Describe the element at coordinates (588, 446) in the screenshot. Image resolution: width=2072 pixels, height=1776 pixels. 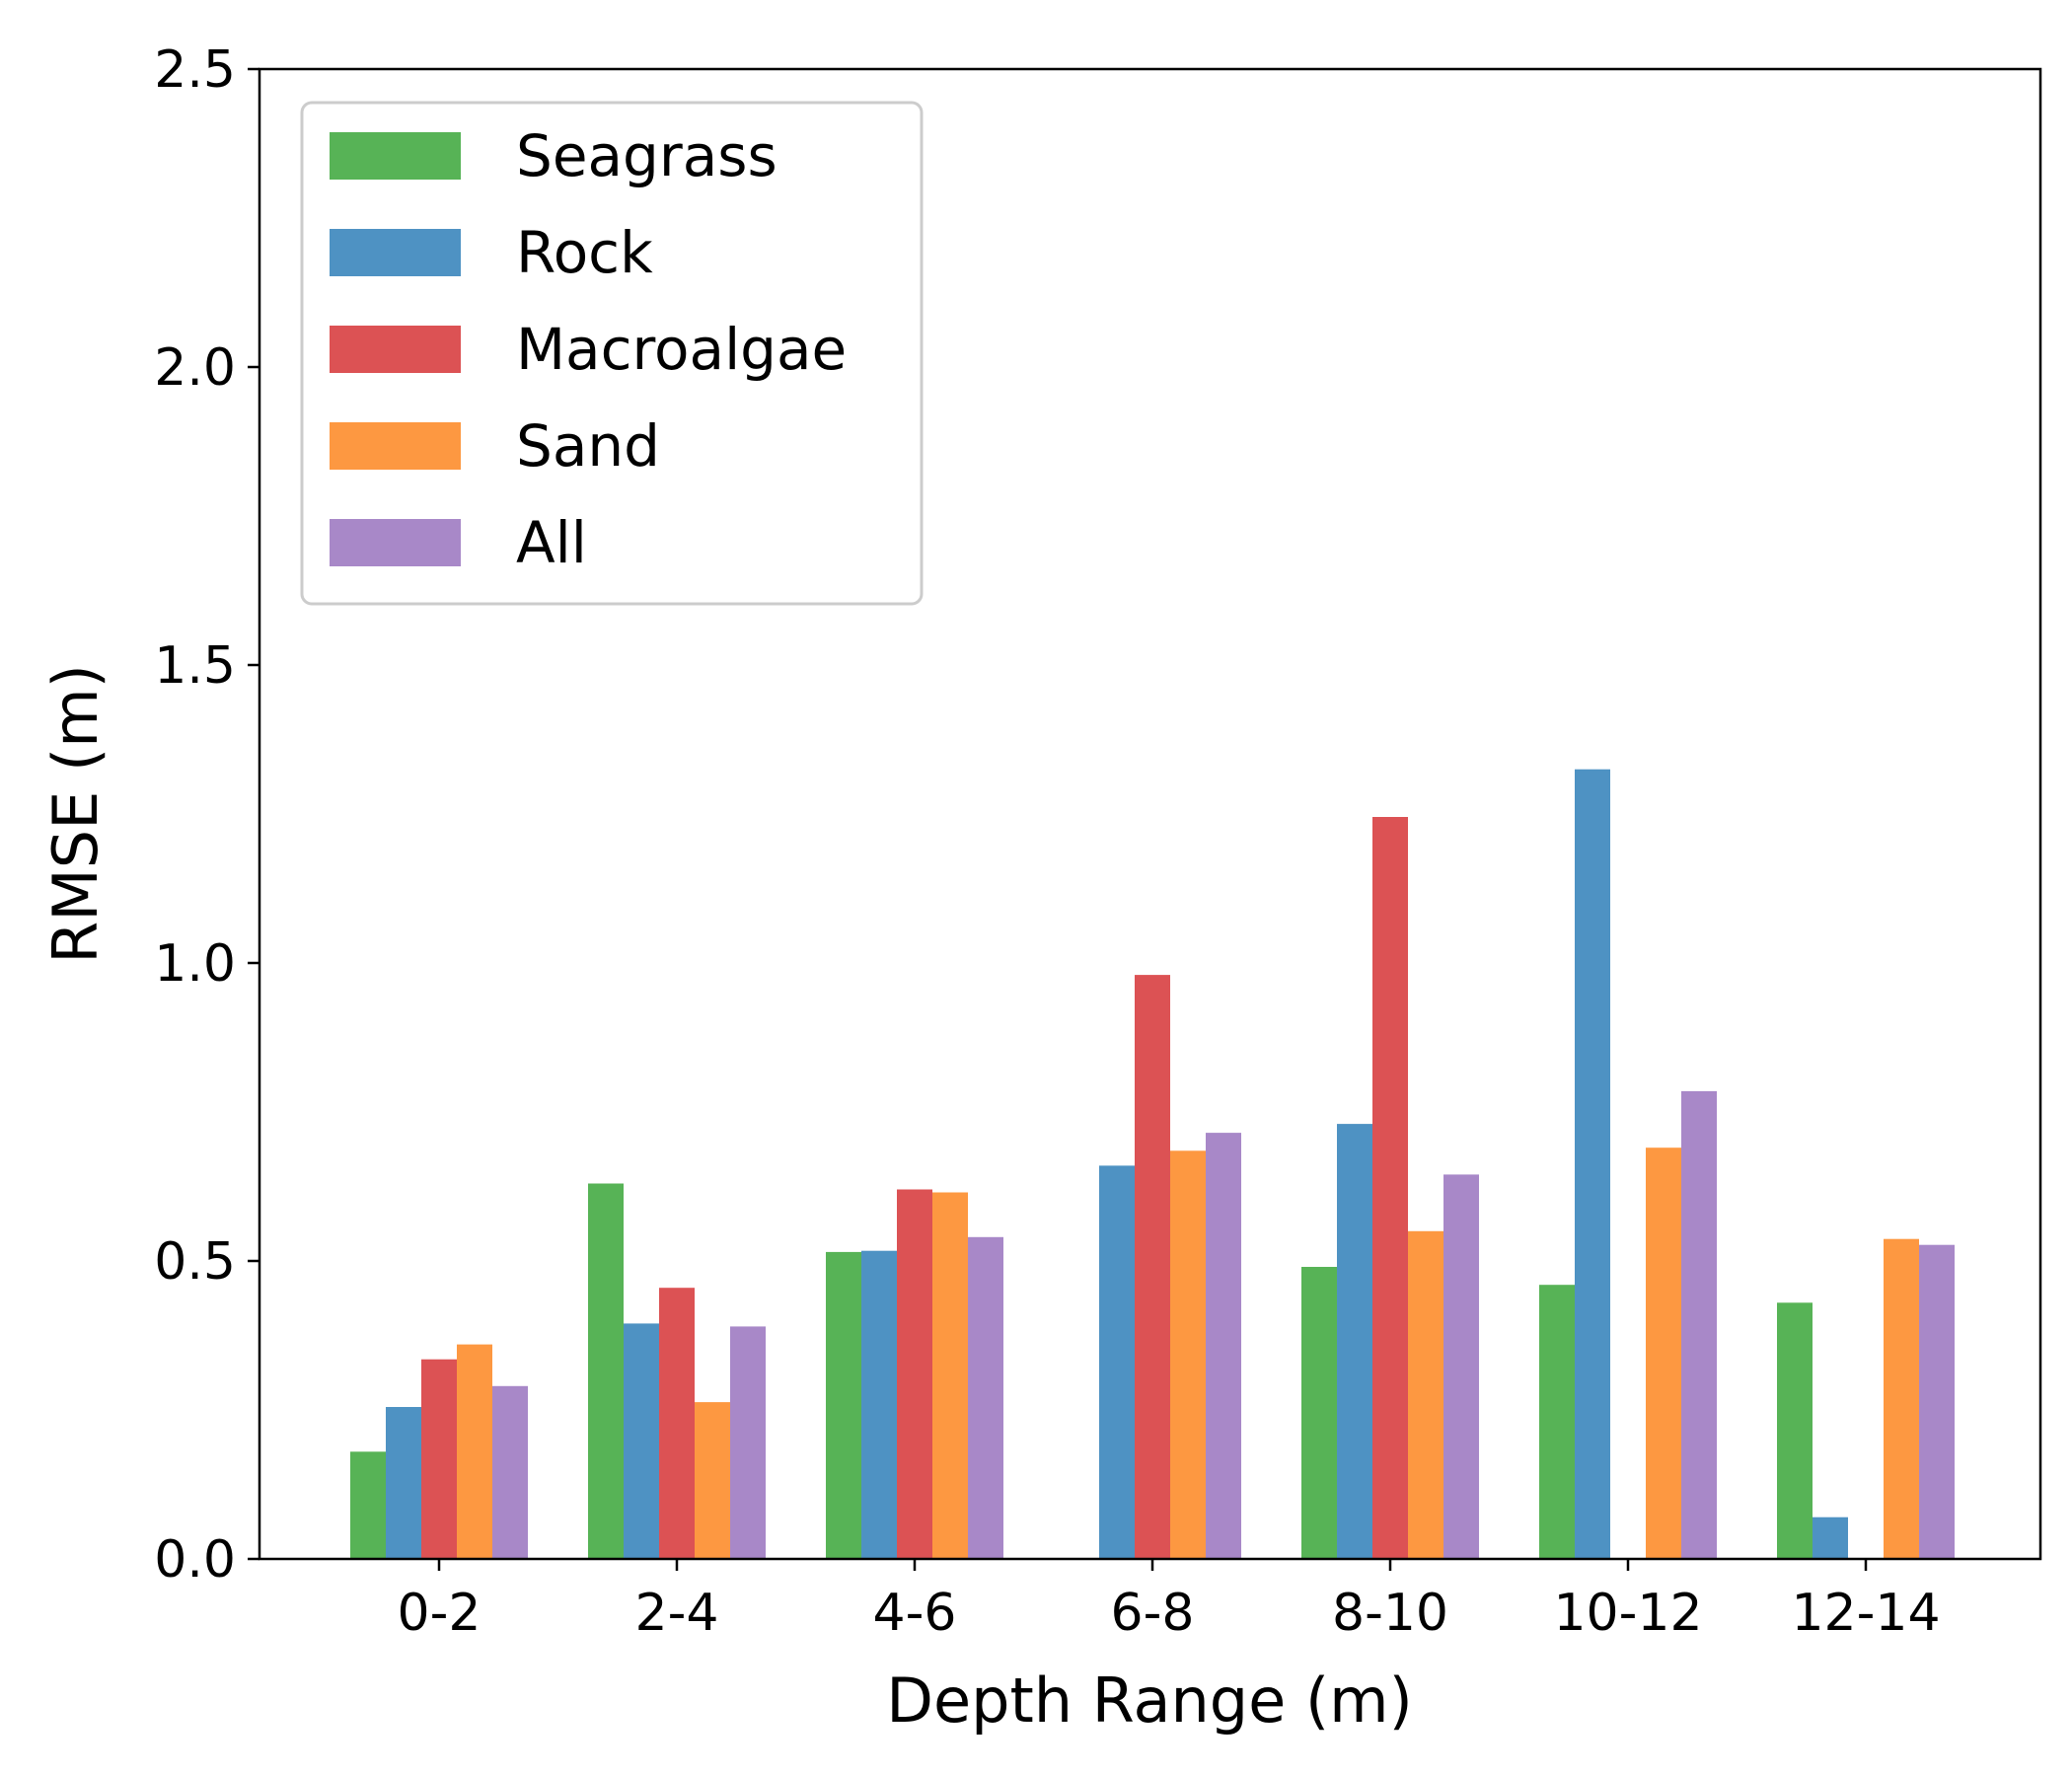
I see `legend-label-sand: Sand` at that location.